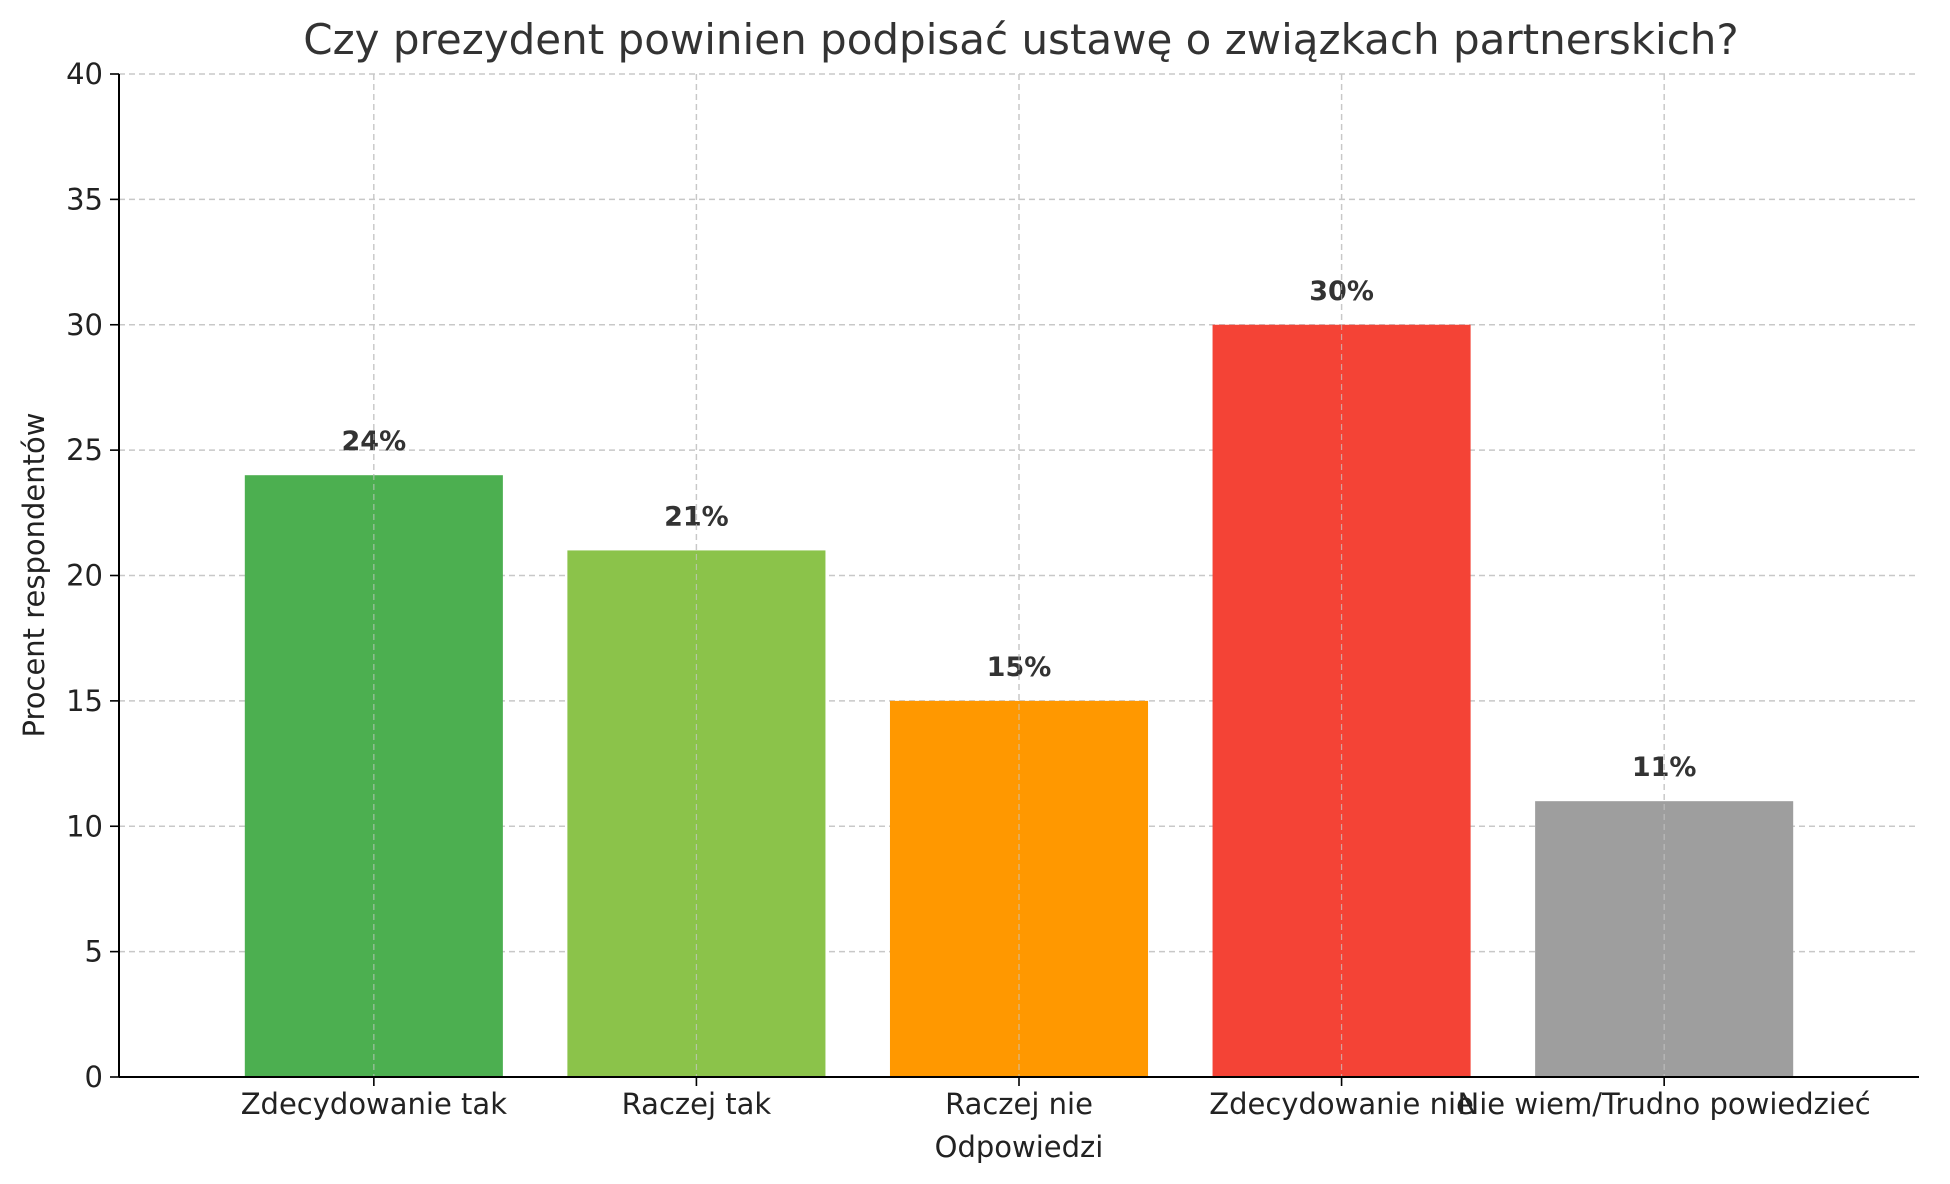 This screenshot has width=1950, height=1184. Describe the element at coordinates (94, 1077) in the screenshot. I see `y-tick-label: 0` at that location.